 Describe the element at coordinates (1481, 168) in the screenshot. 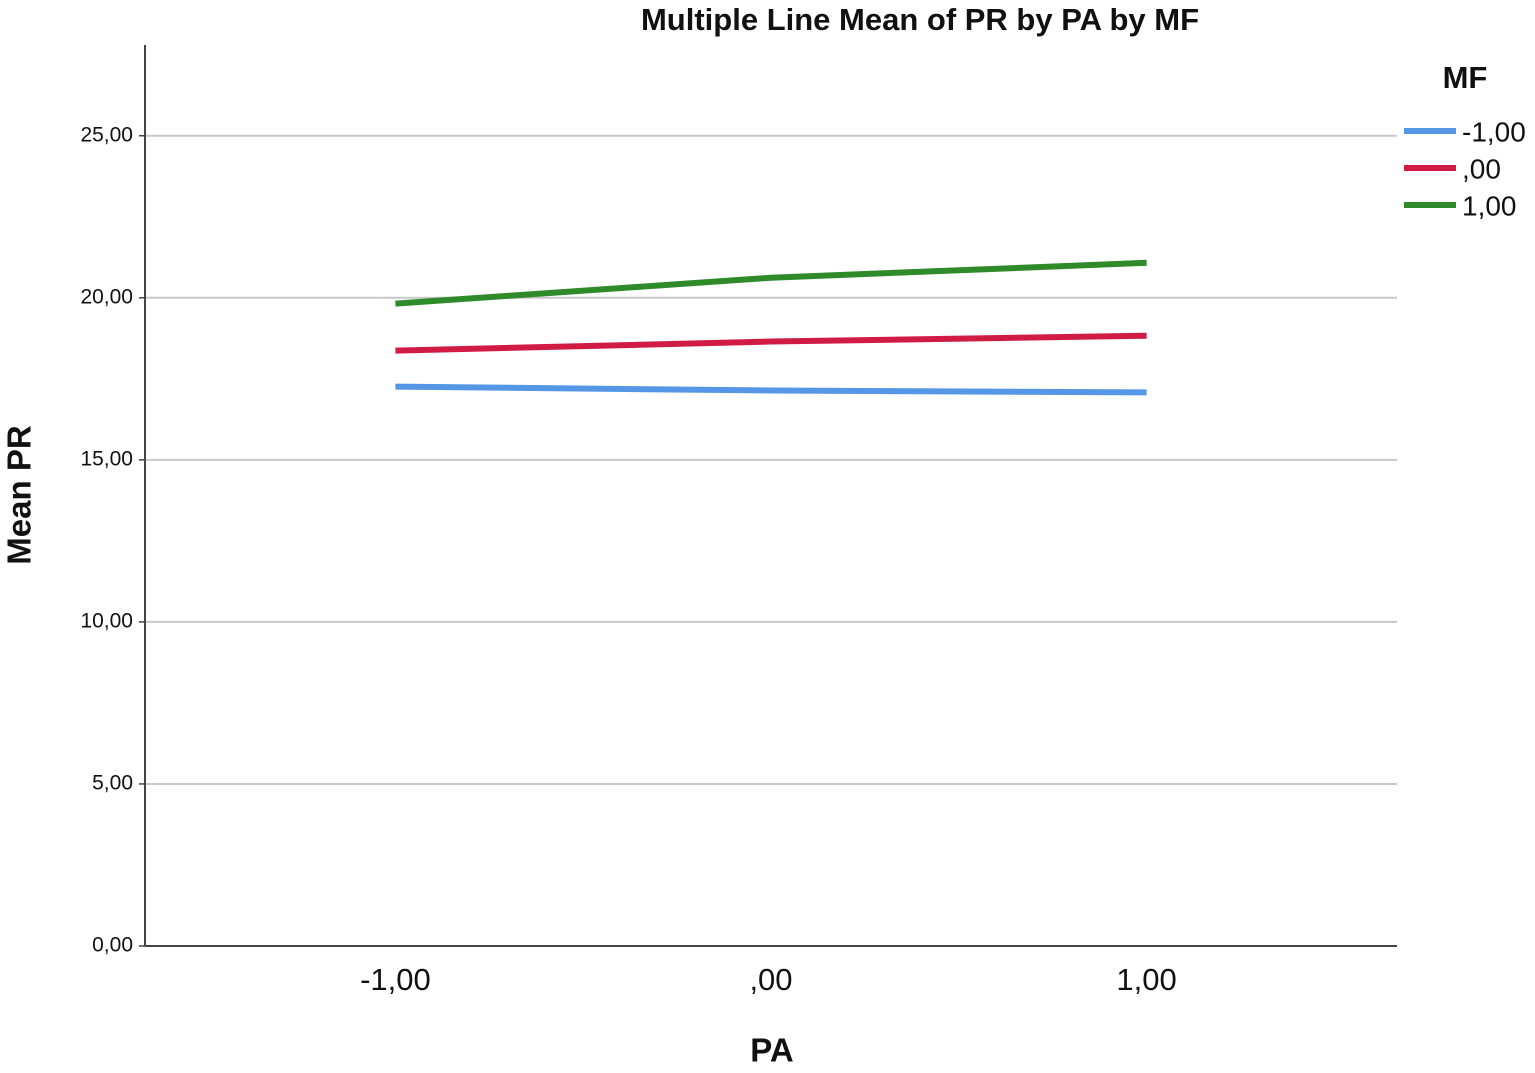

I see `legend-label: ,00` at that location.